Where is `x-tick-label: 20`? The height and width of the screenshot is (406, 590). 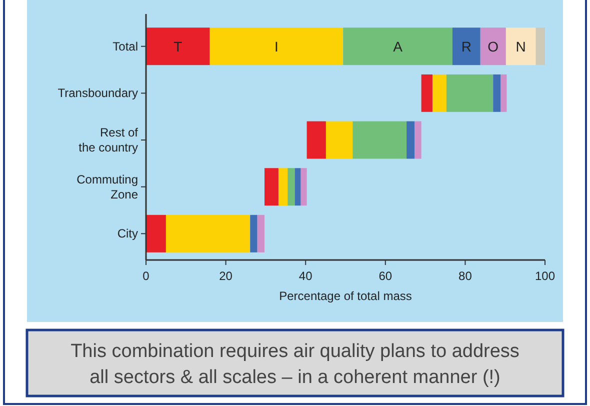 x-tick-label: 20 is located at coordinates (226, 276).